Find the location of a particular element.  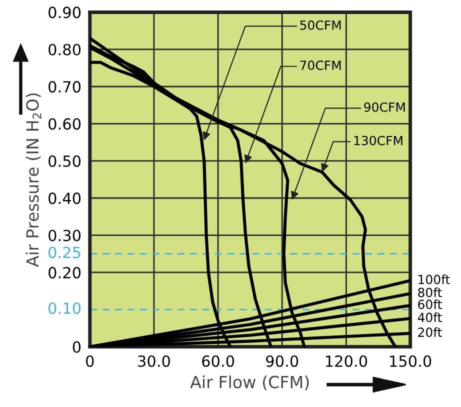

x-tick-label: 60.0 is located at coordinates (218, 361).